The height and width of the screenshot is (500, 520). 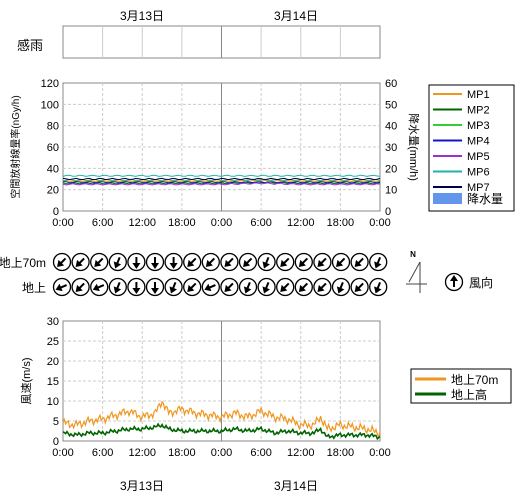 What do you see at coordinates (391, 169) in the screenshot?
I see `radiation-y2tick-label: 20` at bounding box center [391, 169].